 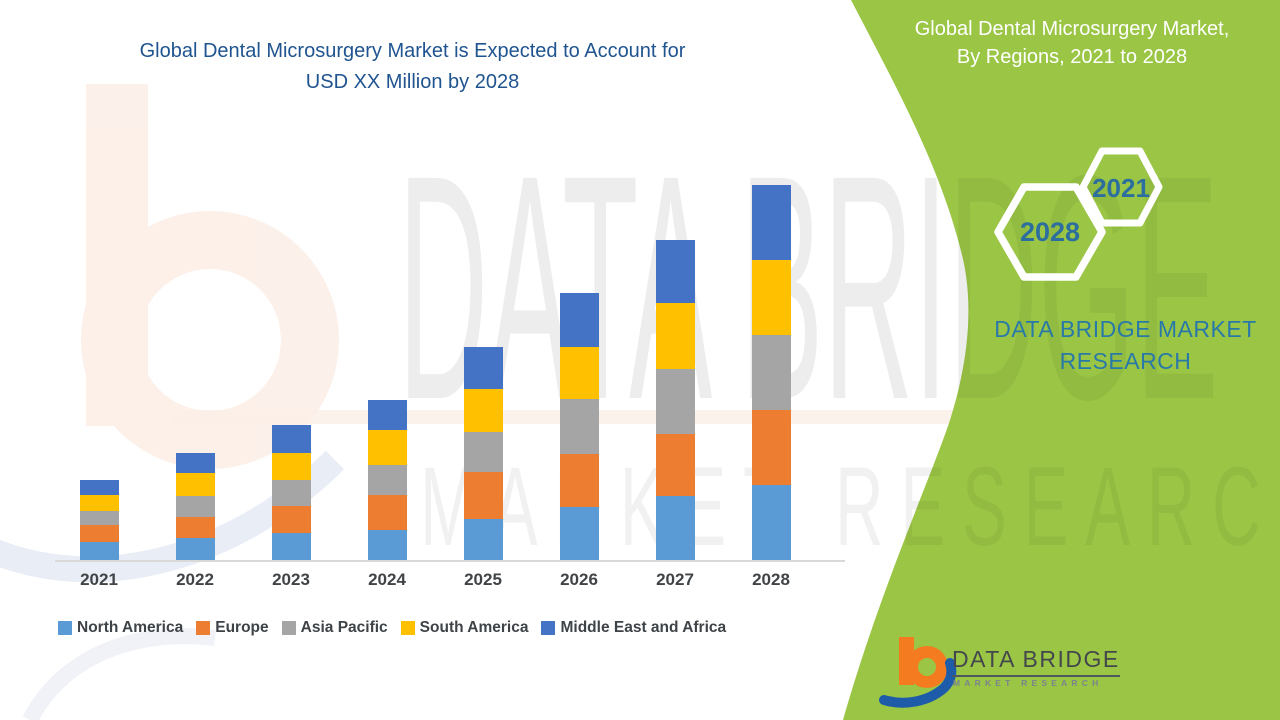 What do you see at coordinates (483, 579) in the screenshot?
I see `x-axis-label: 2025` at bounding box center [483, 579].